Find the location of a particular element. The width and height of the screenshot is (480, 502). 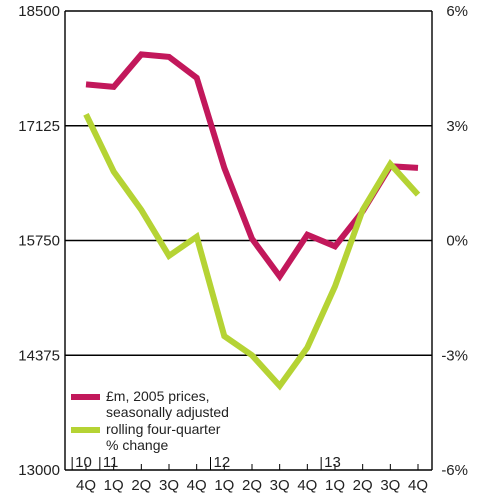

year-label: 13 is located at coordinates (332, 462).